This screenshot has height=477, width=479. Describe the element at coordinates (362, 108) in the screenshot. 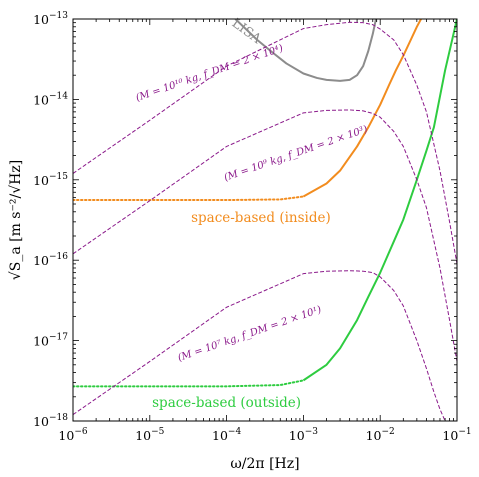

I see `series-1-segment-1-line` at that location.